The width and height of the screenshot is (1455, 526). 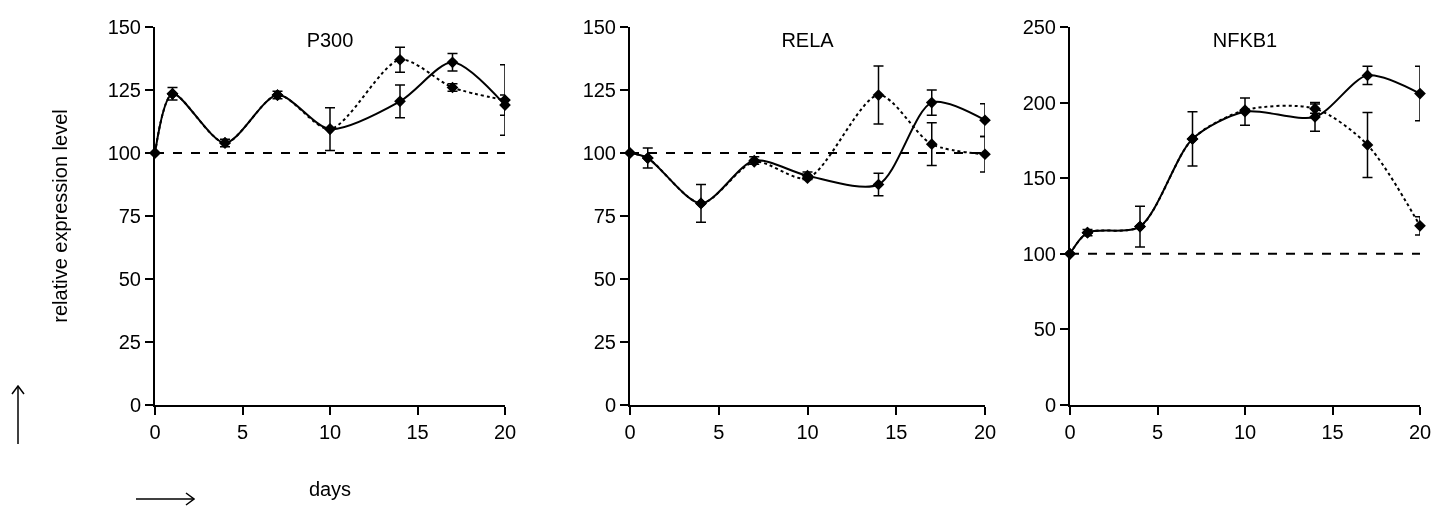 What do you see at coordinates (1039, 102) in the screenshot?
I see `y-tick-label: 200` at bounding box center [1039, 102].